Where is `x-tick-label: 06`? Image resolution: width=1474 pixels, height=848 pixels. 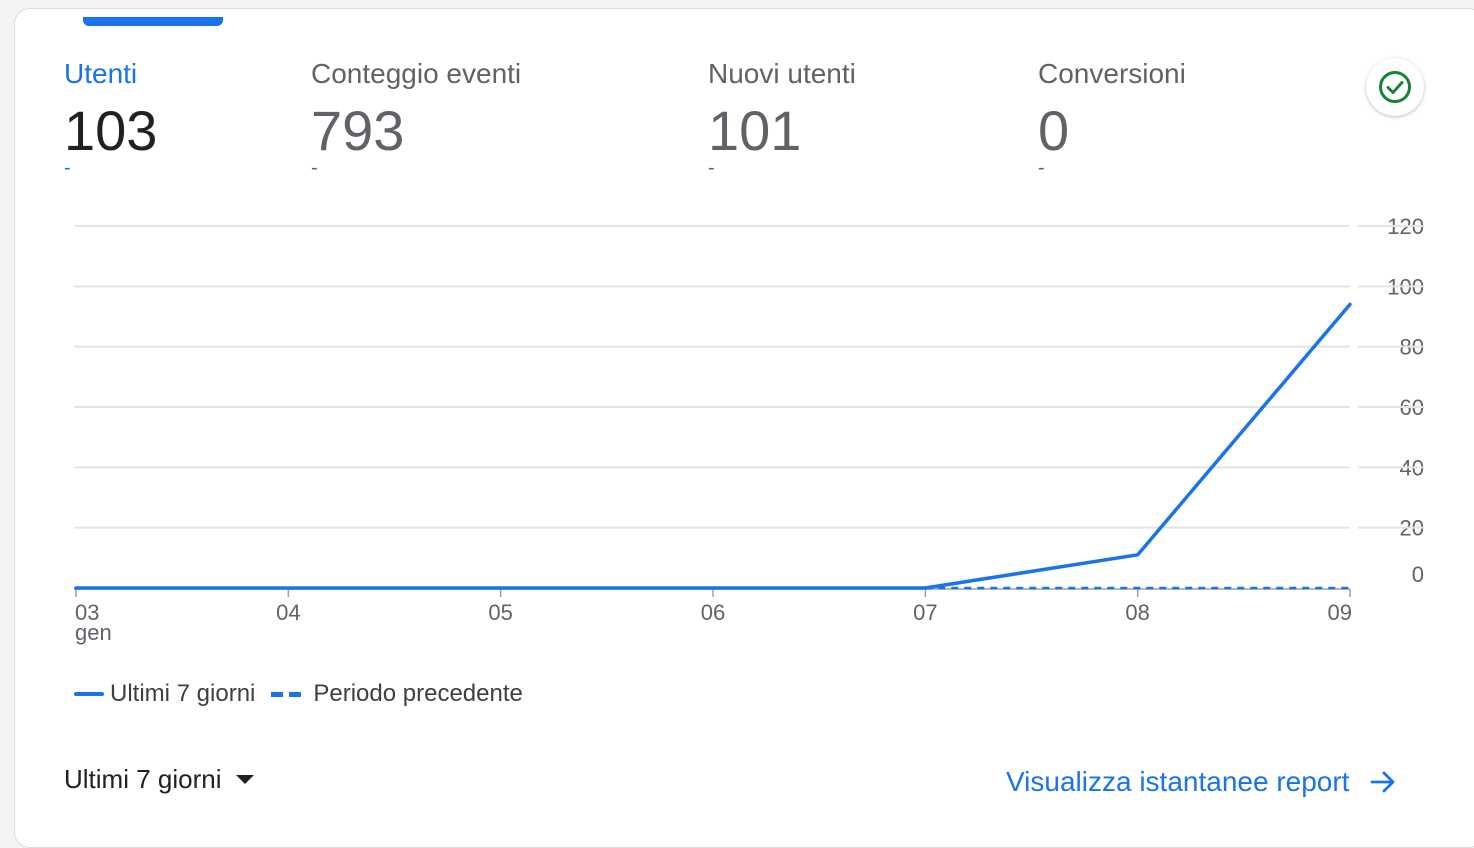
x-tick-label: 06 is located at coordinates (713, 612).